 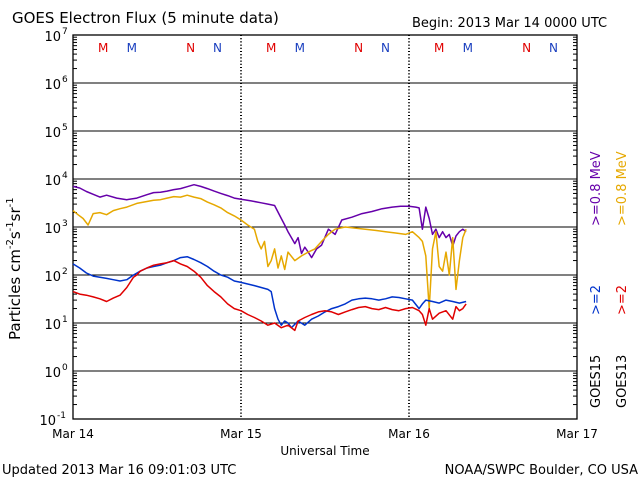 I want to click on y-tick-exponent: 6, so click(x=65, y=80).